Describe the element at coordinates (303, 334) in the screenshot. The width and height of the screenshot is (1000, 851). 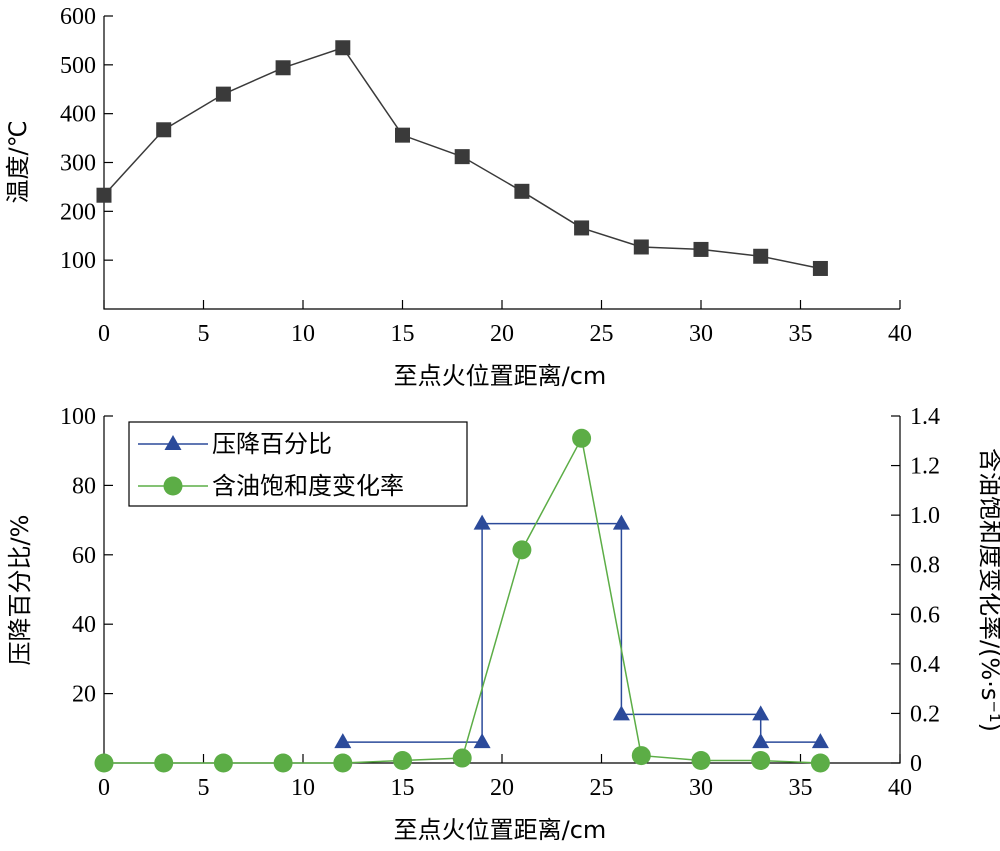
I see `top-x-tick-label: 10` at that location.